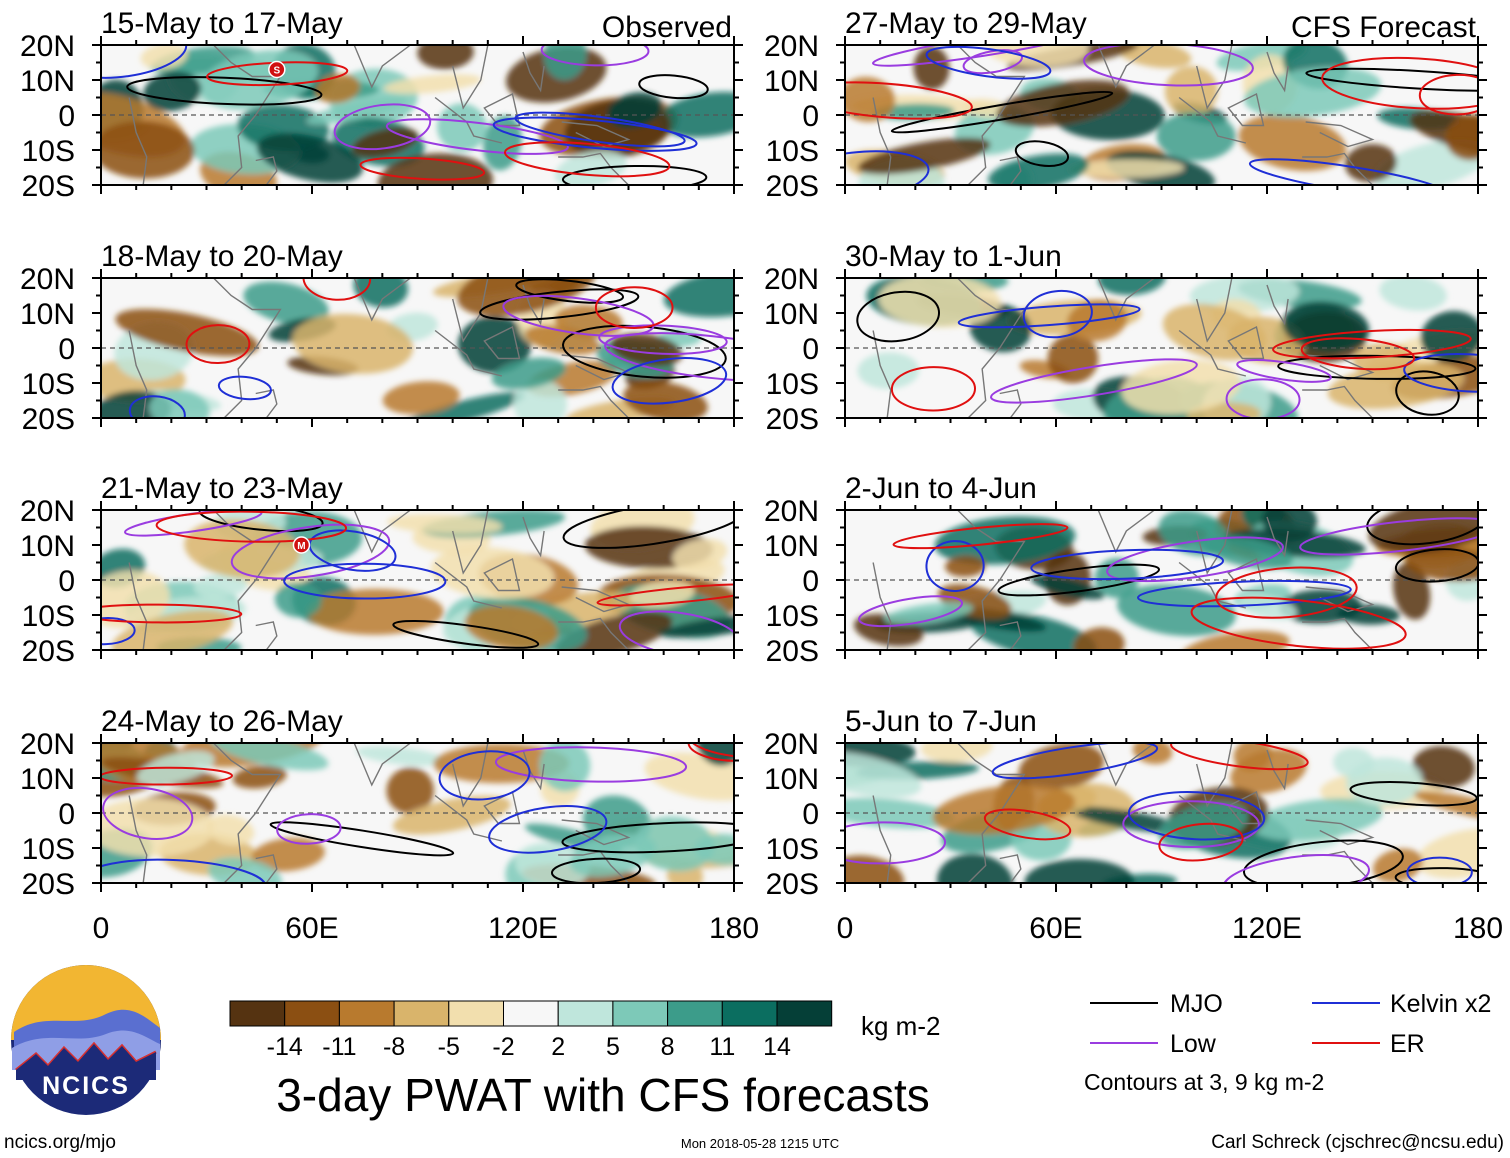  Describe the element at coordinates (47, 779) in the screenshot. I see `panel-3-ytick-label: 10N` at that location.